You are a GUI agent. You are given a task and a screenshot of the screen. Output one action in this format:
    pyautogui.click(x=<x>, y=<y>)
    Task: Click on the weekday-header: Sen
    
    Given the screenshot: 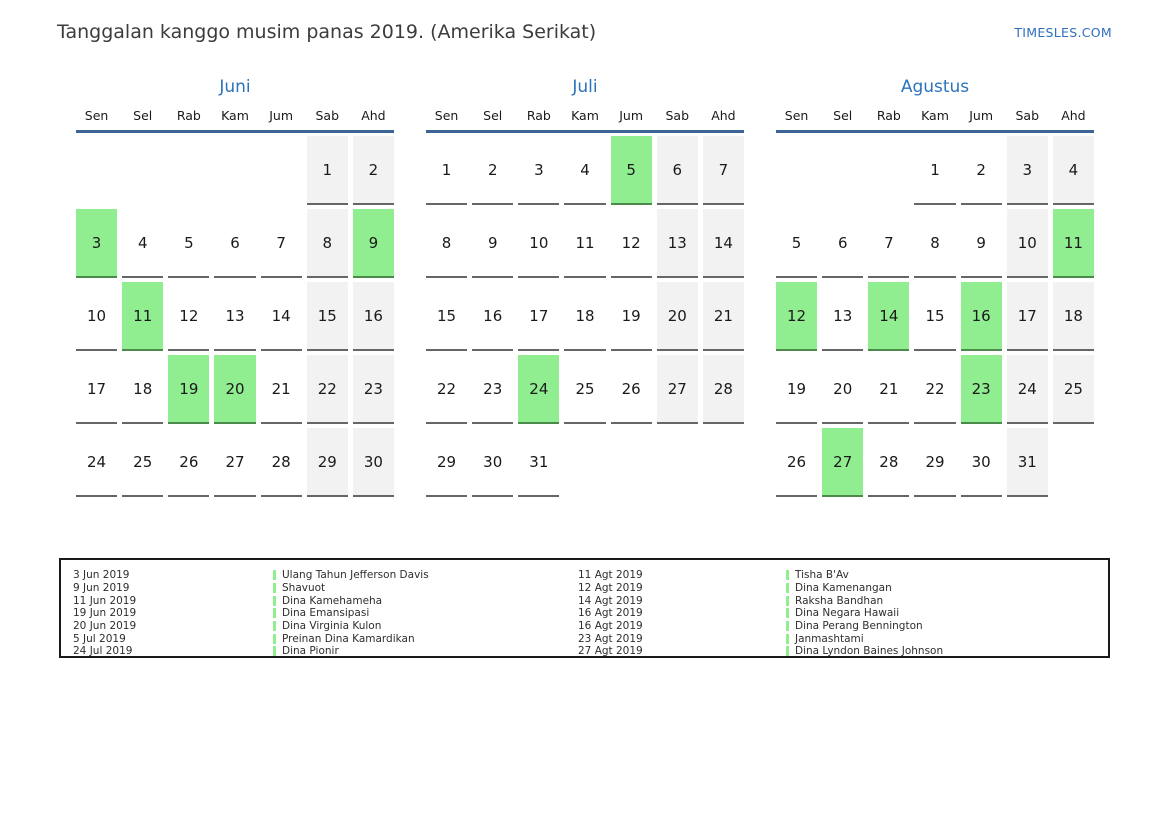 What is the action you would take?
    pyautogui.click(x=796, y=115)
    